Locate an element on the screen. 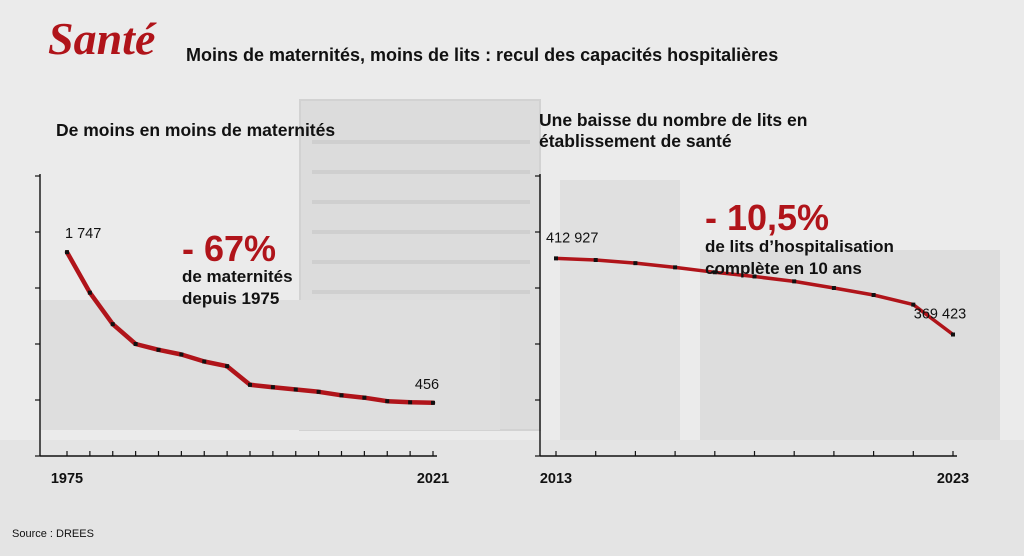  x-tick-label: 2013 is located at coordinates (556, 479).